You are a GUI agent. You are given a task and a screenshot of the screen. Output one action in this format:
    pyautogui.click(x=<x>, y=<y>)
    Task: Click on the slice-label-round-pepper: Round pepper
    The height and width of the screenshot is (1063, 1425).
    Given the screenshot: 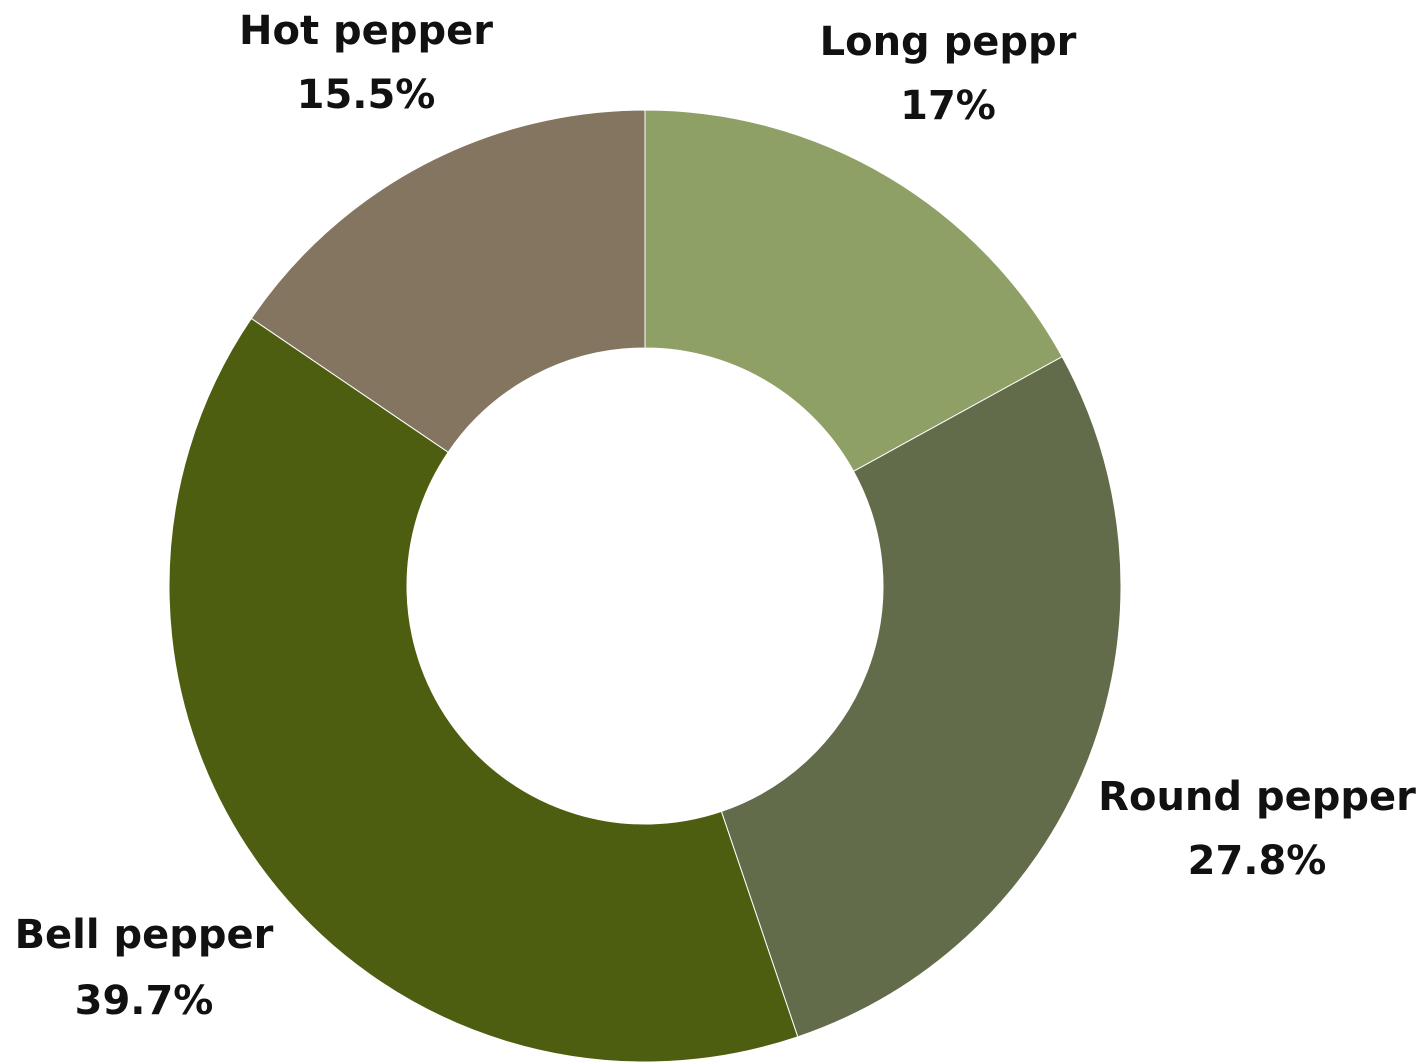 What is the action you would take?
    pyautogui.click(x=1257, y=797)
    